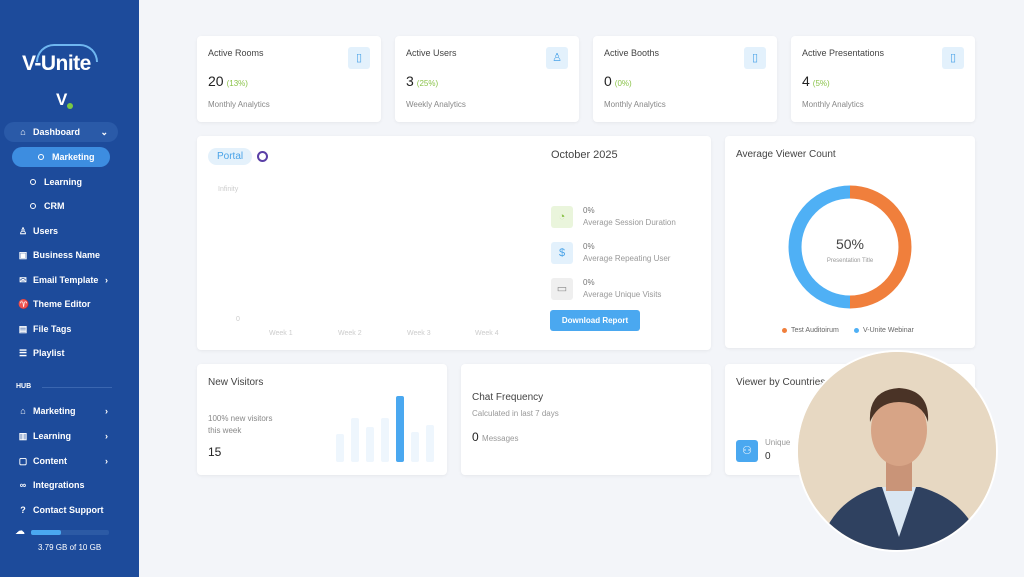  What do you see at coordinates (228, 189) in the screenshot?
I see `y-axis-top: Infinity` at bounding box center [228, 189].